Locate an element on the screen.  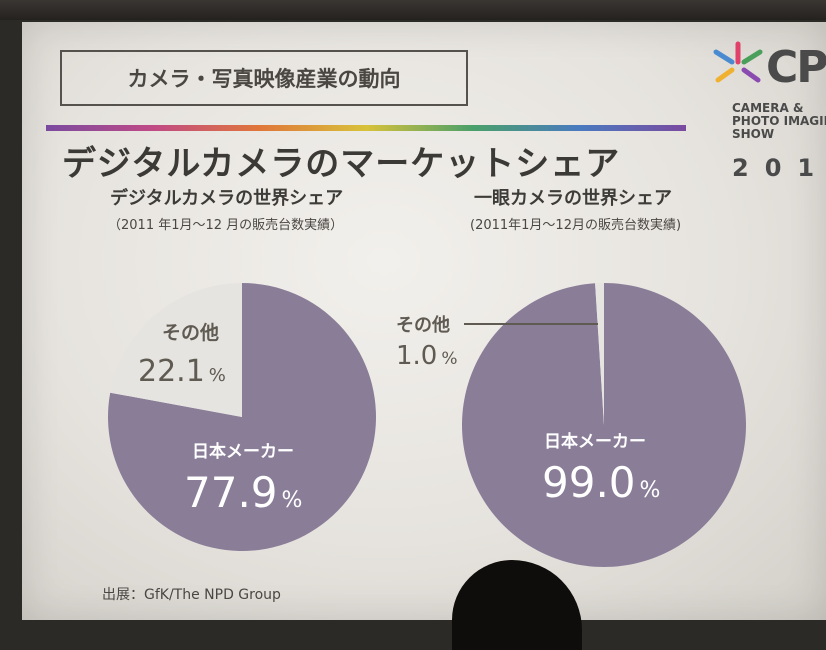
cp-show-logo: CP CAMERA & PHOTO IMAGIN SHOW 201 is located at coordinates (768, 116).